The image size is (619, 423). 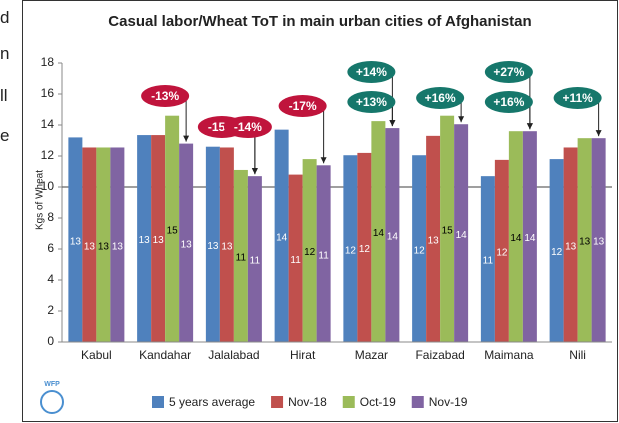 I want to click on x-tick-label: Mazar, so click(x=371, y=355).